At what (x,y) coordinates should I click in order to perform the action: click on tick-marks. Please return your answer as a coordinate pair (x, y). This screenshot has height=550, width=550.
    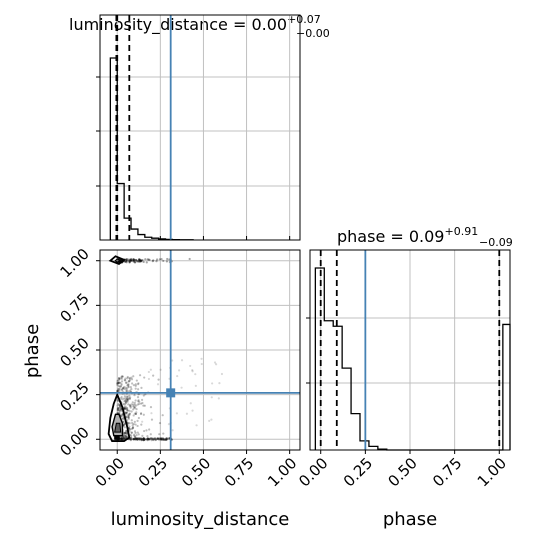
    Looking at the image, I should click on (403, 385).